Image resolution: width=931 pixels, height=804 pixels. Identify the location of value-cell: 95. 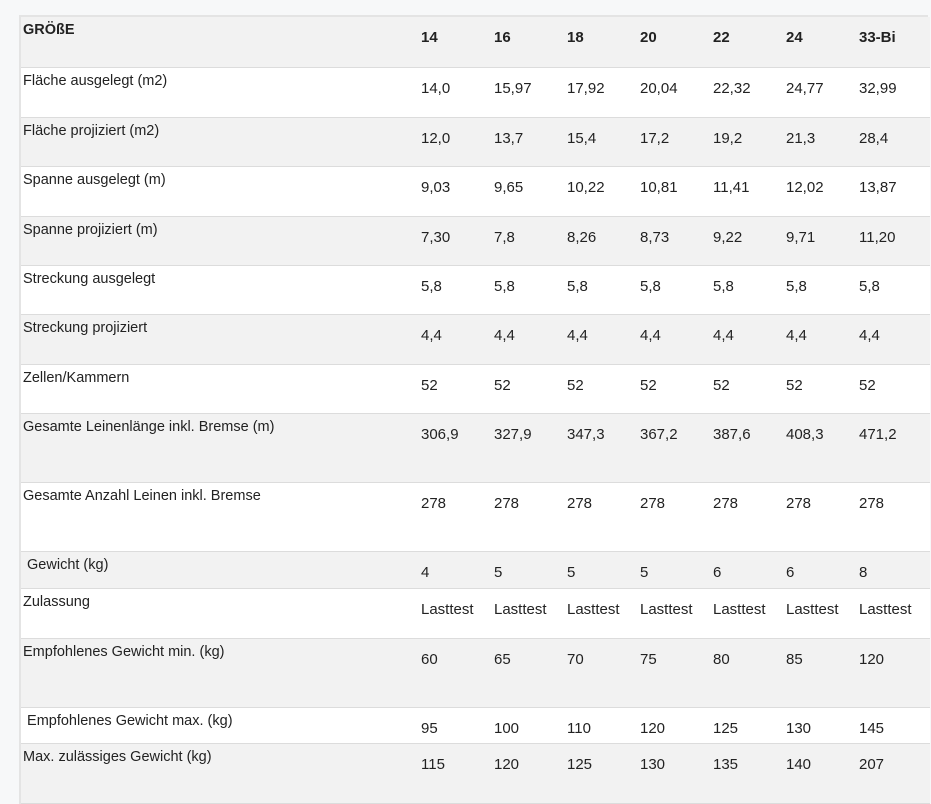
(455, 725).